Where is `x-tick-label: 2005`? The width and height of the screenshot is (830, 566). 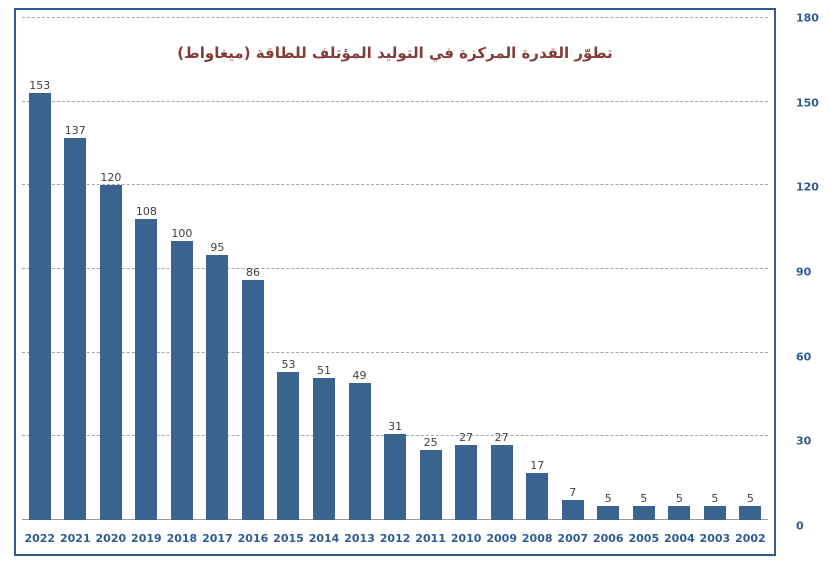 x-tick-label: 2005 is located at coordinates (644, 538).